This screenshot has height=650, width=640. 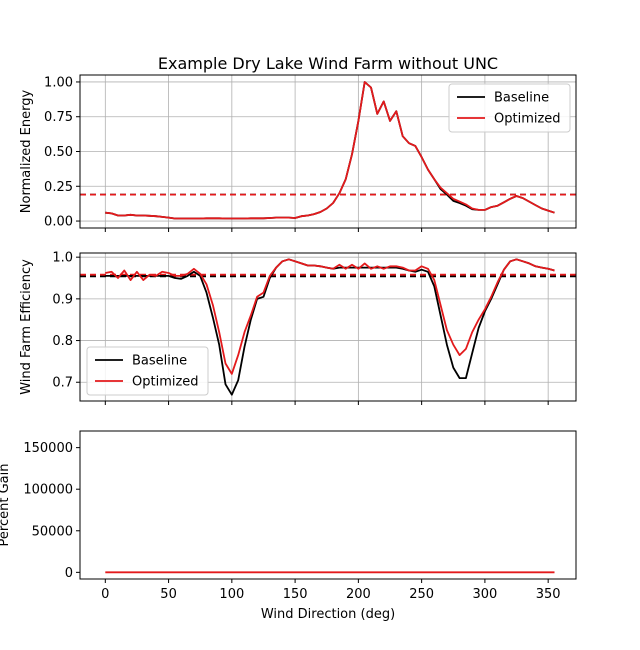 I want to click on y-tick-label: 0.00, so click(x=58, y=222).